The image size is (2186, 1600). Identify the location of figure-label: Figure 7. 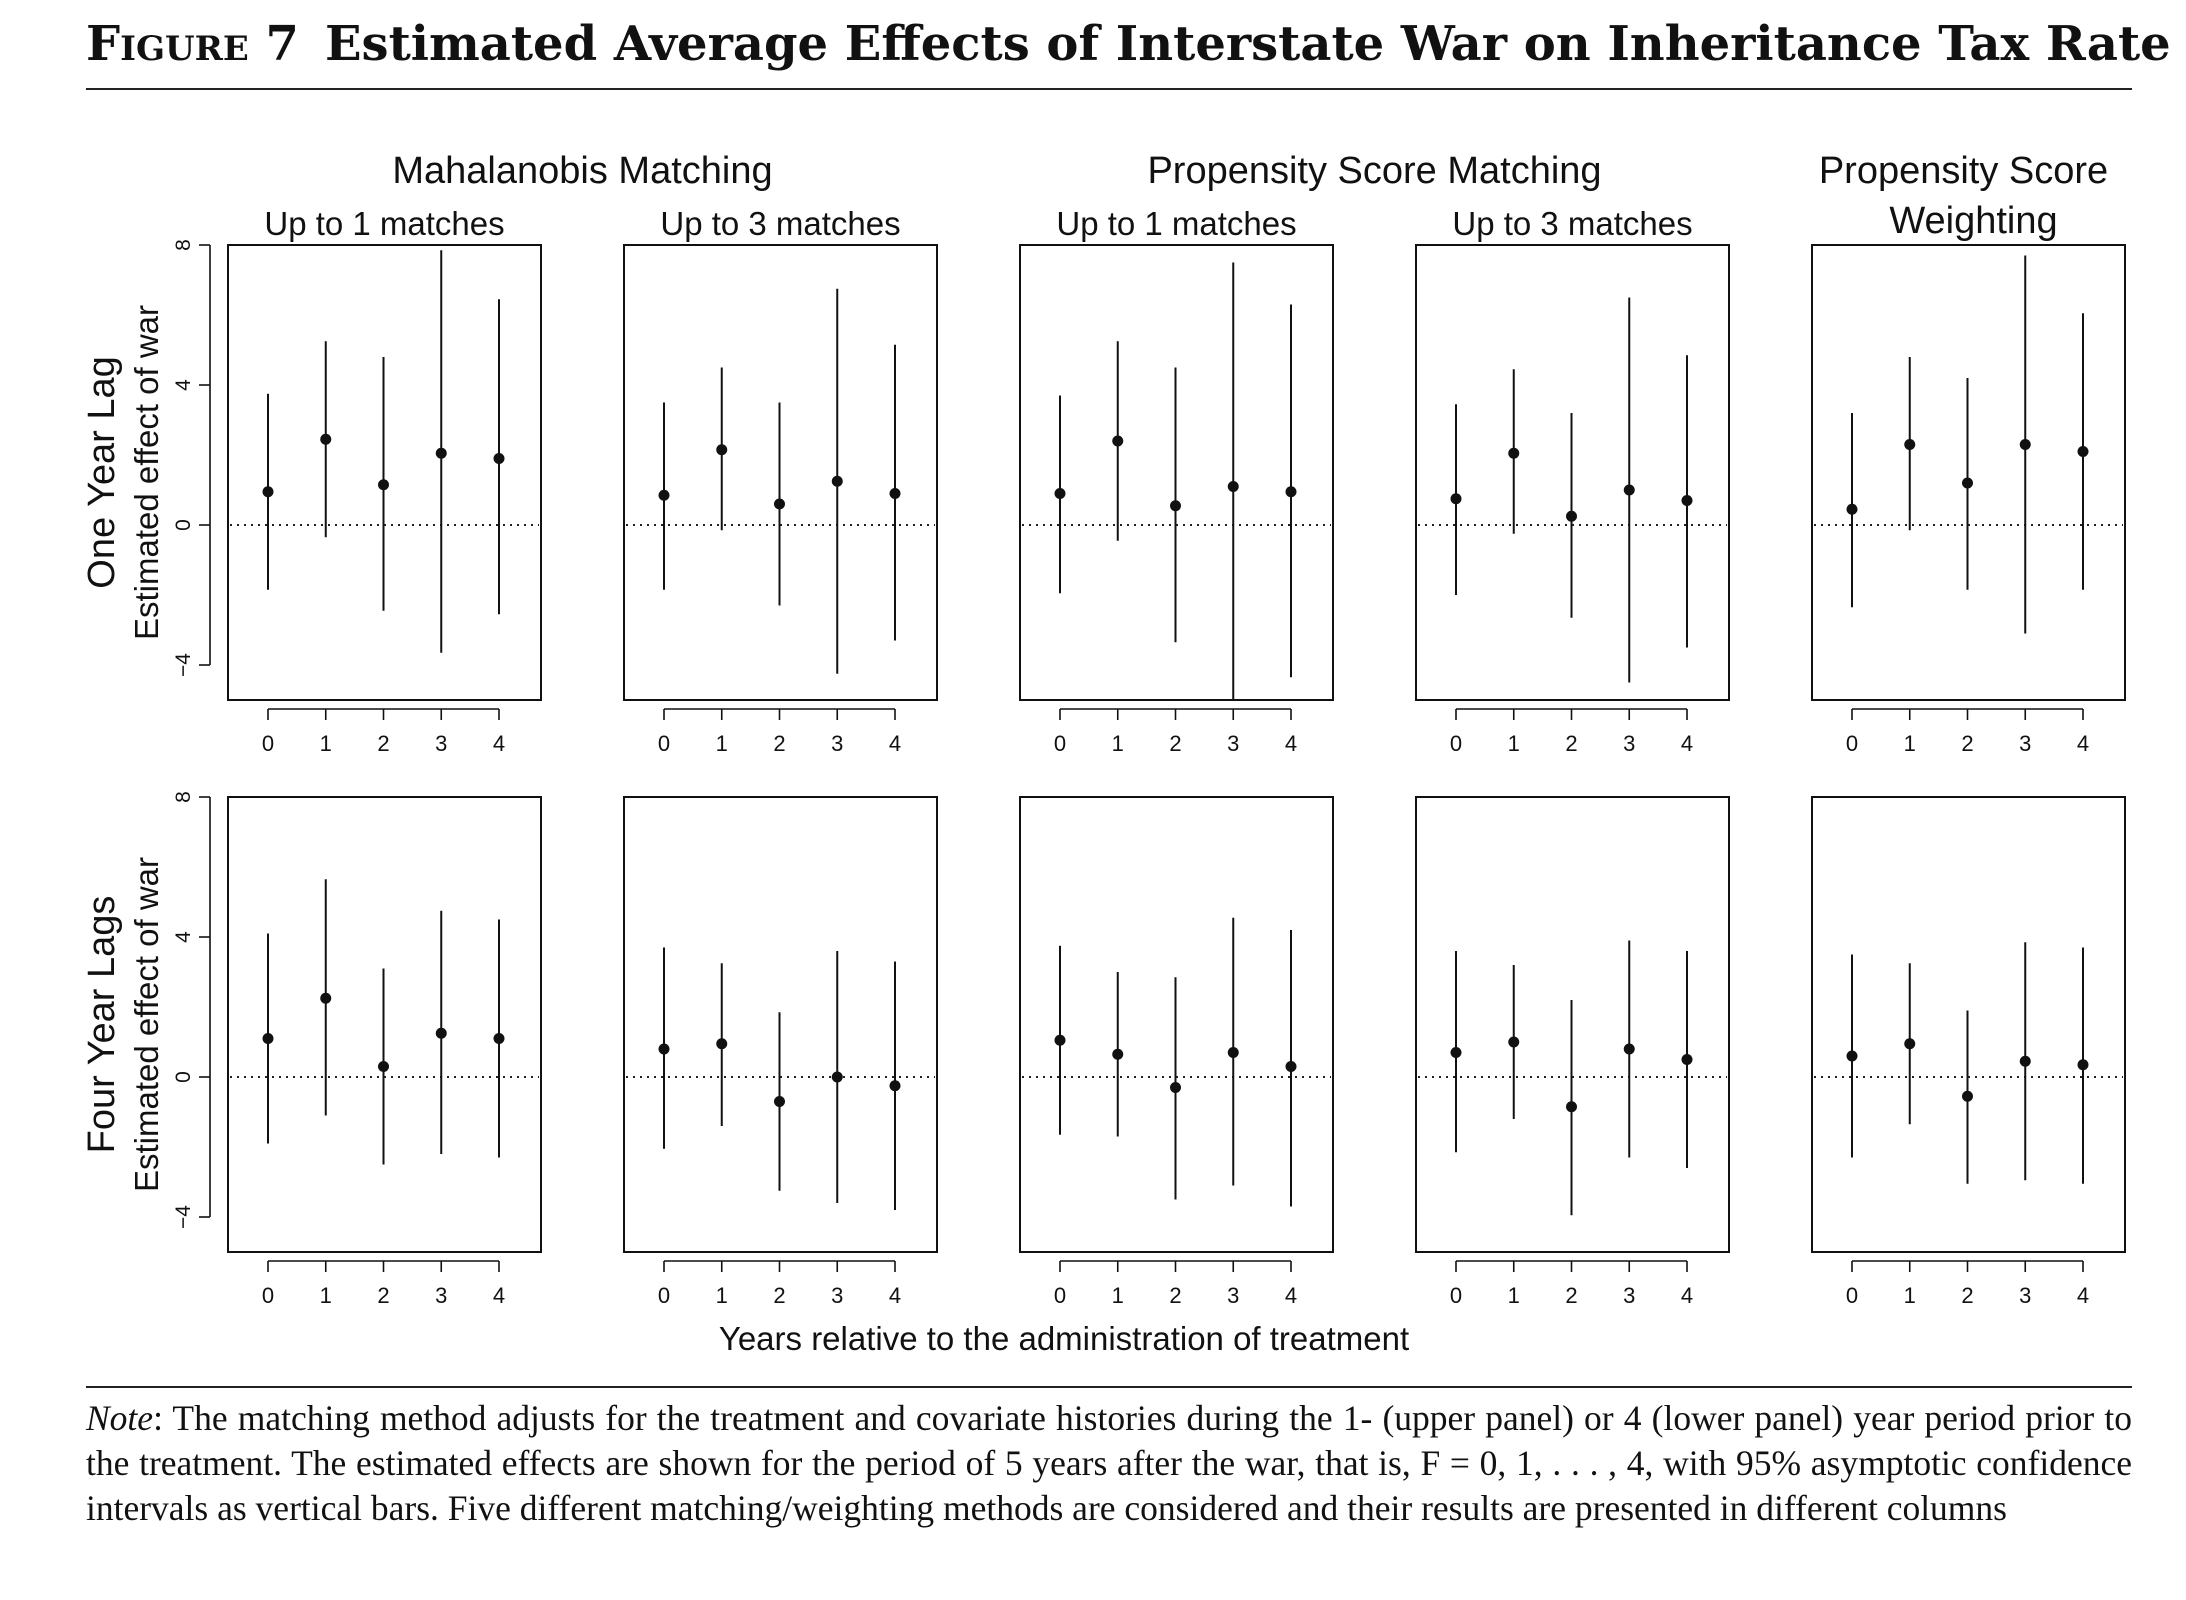
(192, 44).